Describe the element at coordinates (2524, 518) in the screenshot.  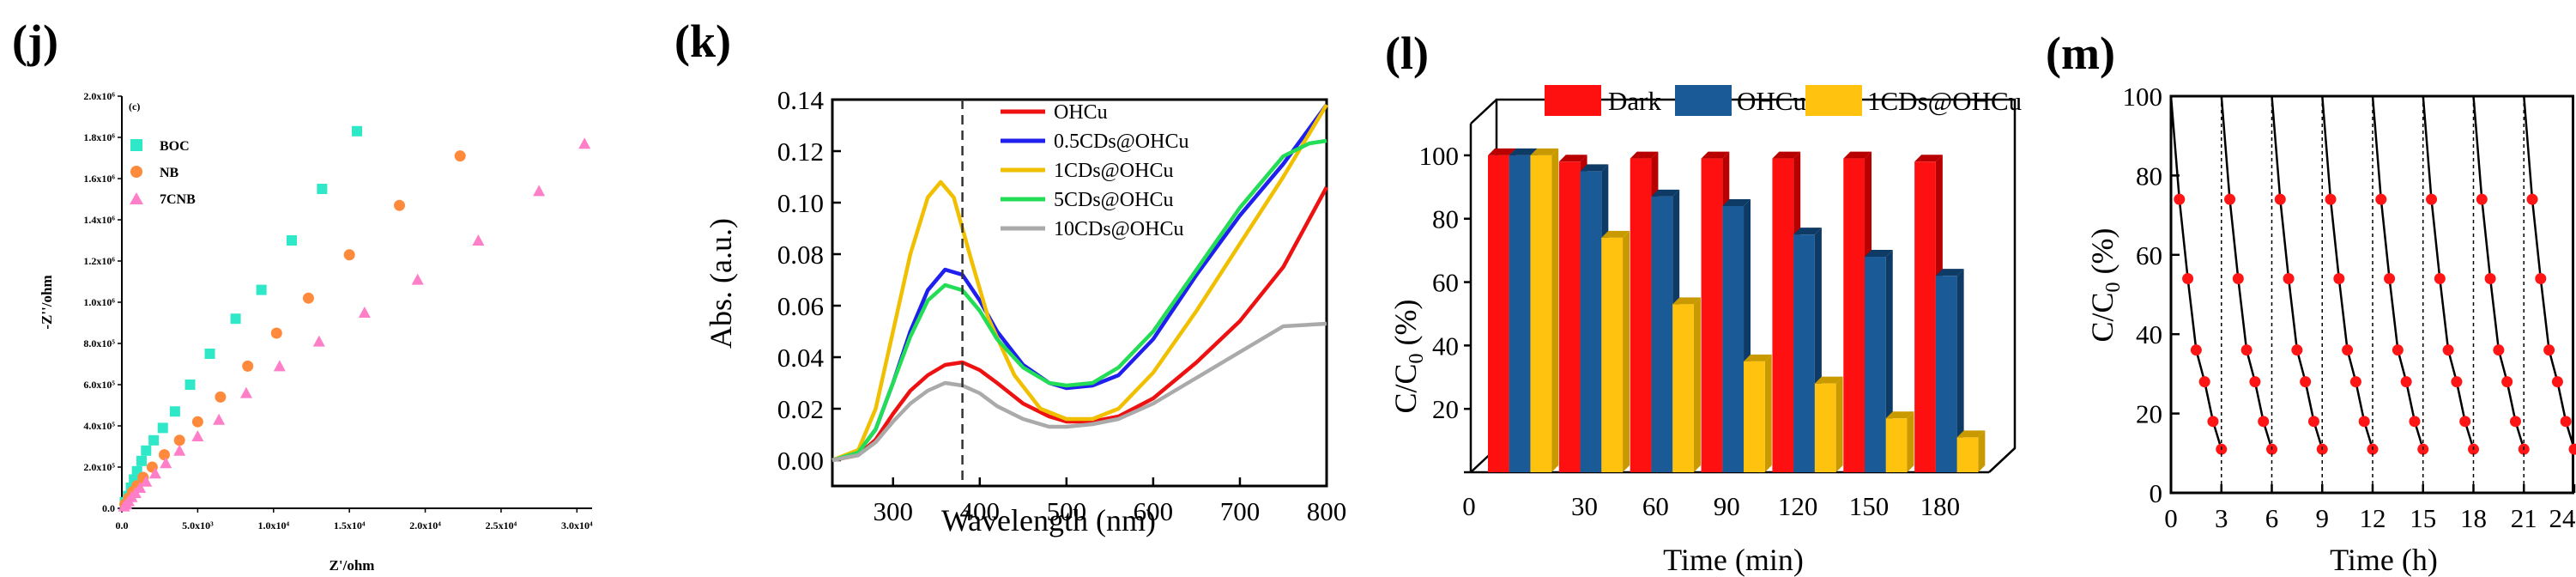
I see `panel-m-x-tick-label: 21` at that location.